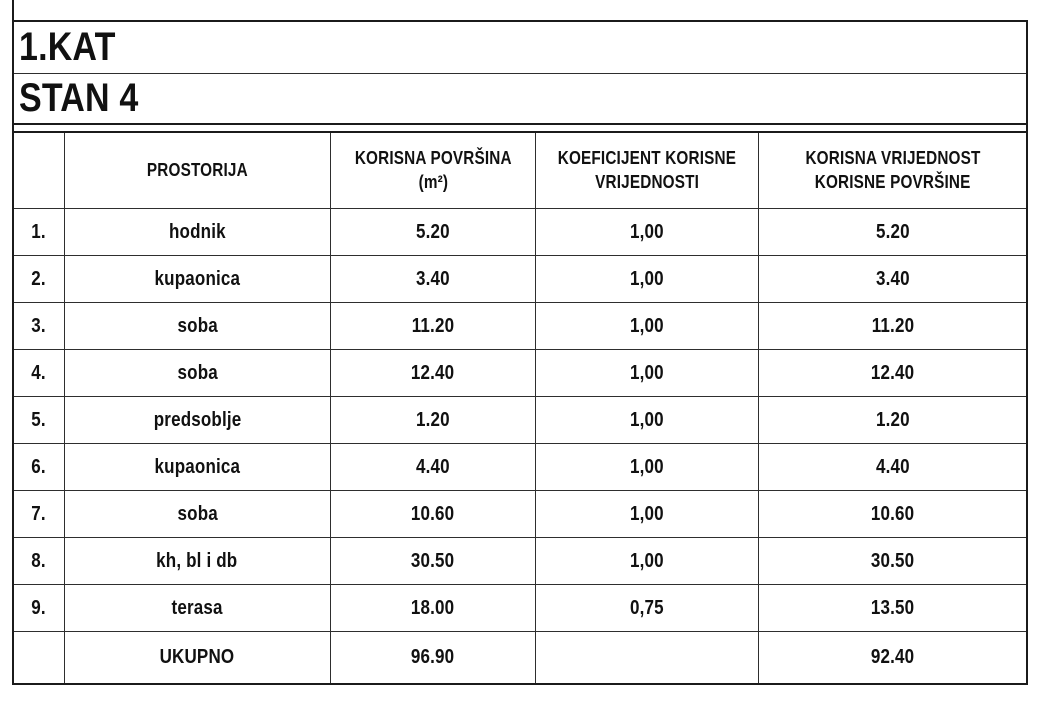  I want to click on cell-num: 4., so click(39, 373).